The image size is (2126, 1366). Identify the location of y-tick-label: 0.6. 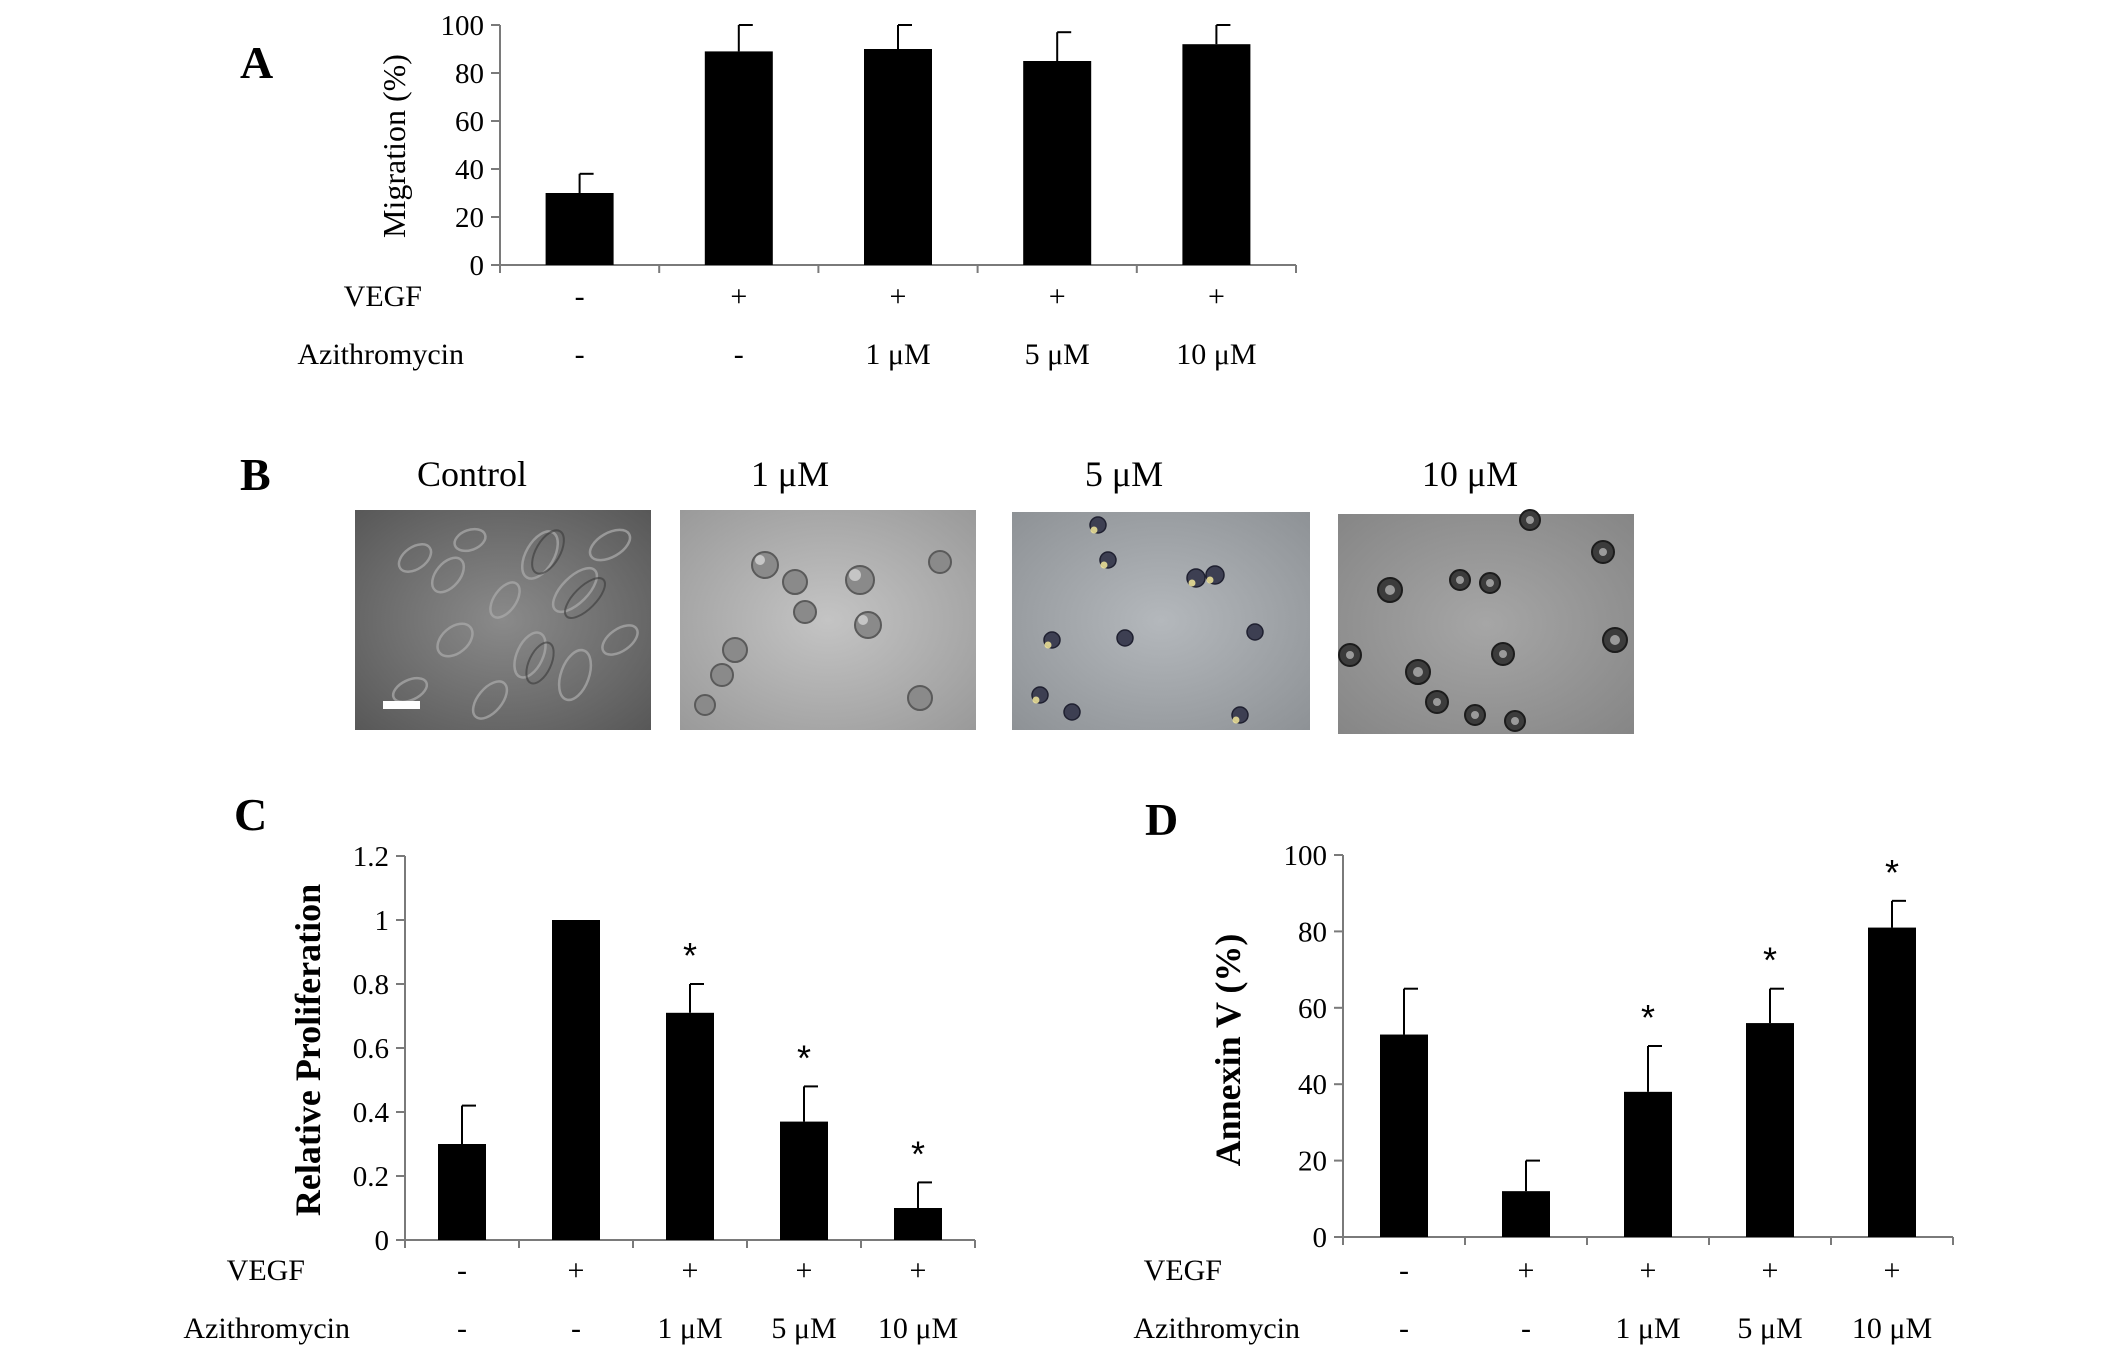
(371, 1049).